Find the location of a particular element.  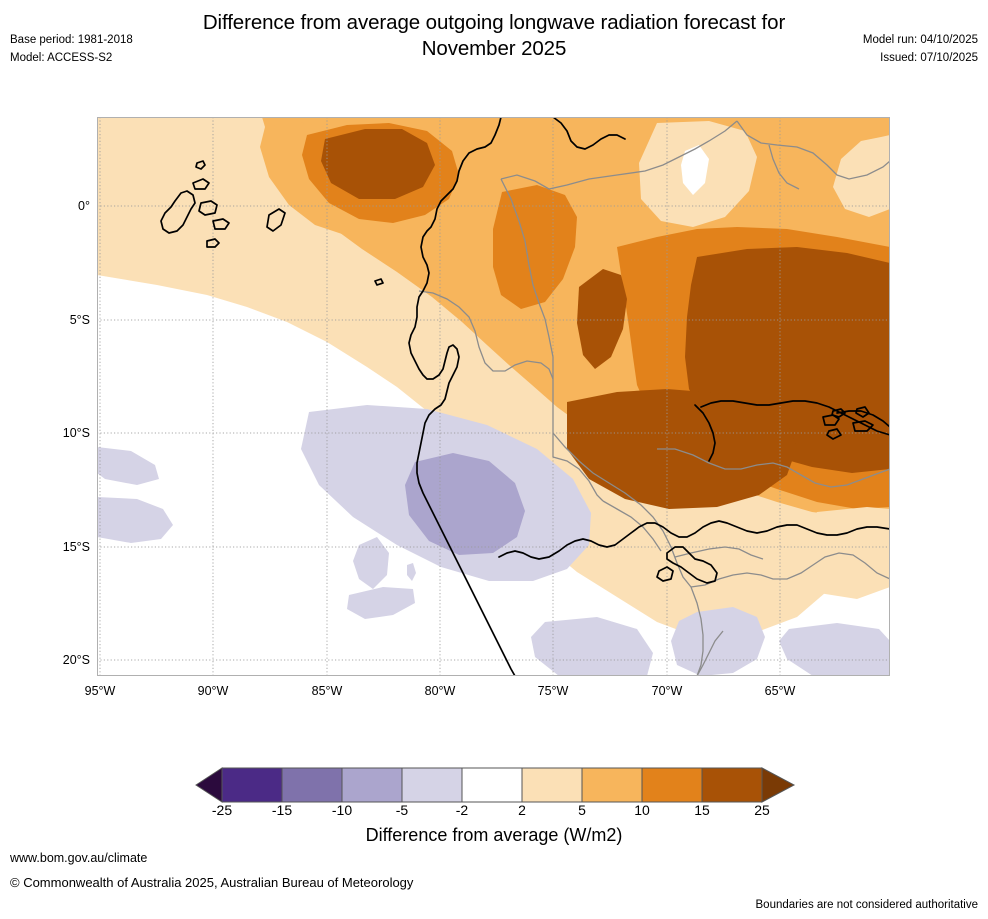

y-tick-15S: 15°S is located at coordinates (76, 547).